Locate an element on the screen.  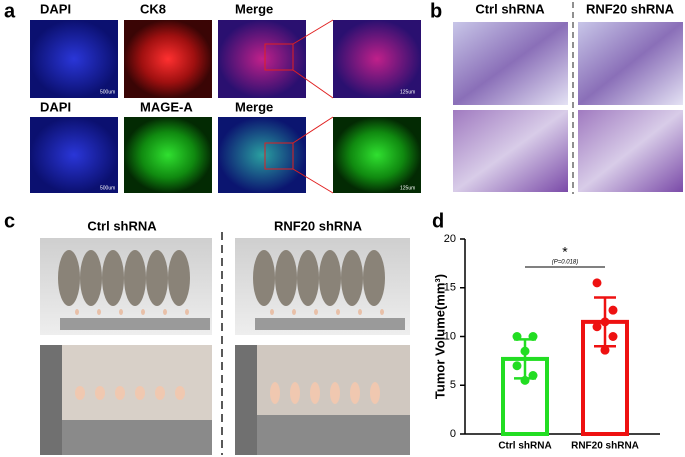
y-tick-label: 10 is located at coordinates (450, 336).